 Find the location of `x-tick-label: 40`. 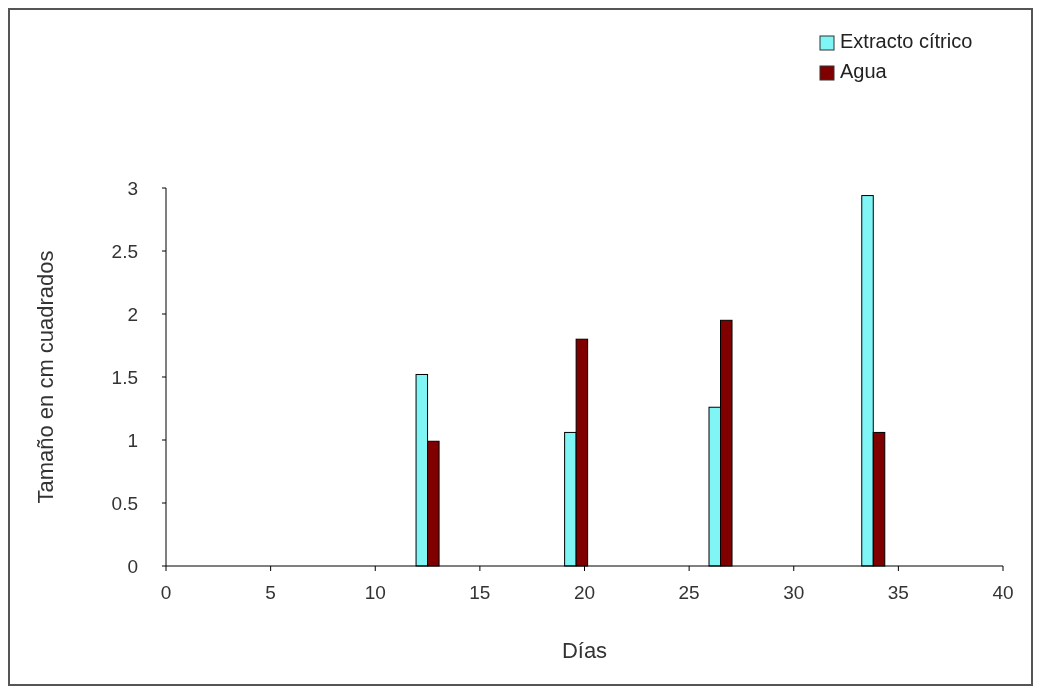

x-tick-label: 40 is located at coordinates (1003, 592).